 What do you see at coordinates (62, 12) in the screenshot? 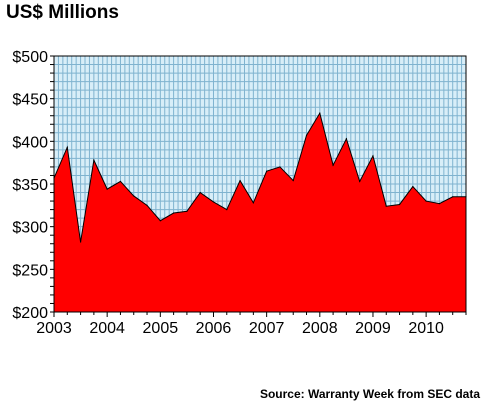
I see `chart-title: US$ Millions` at bounding box center [62, 12].